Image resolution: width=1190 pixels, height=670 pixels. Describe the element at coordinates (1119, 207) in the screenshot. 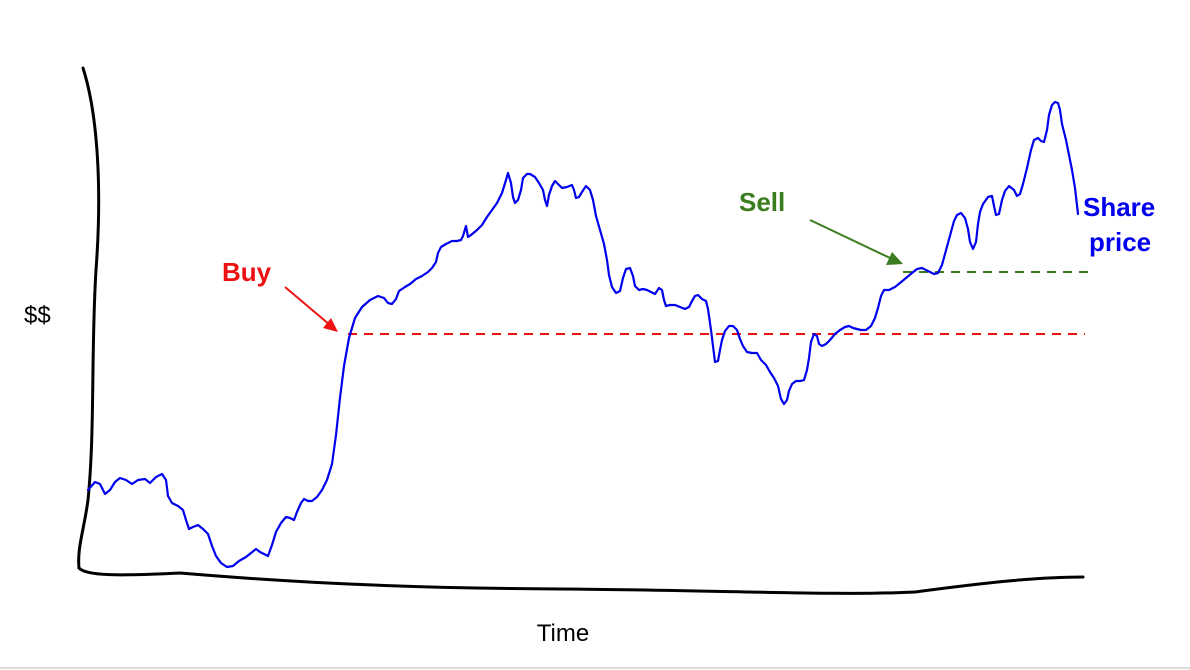

I see `share-price-label-line1: Share` at that location.